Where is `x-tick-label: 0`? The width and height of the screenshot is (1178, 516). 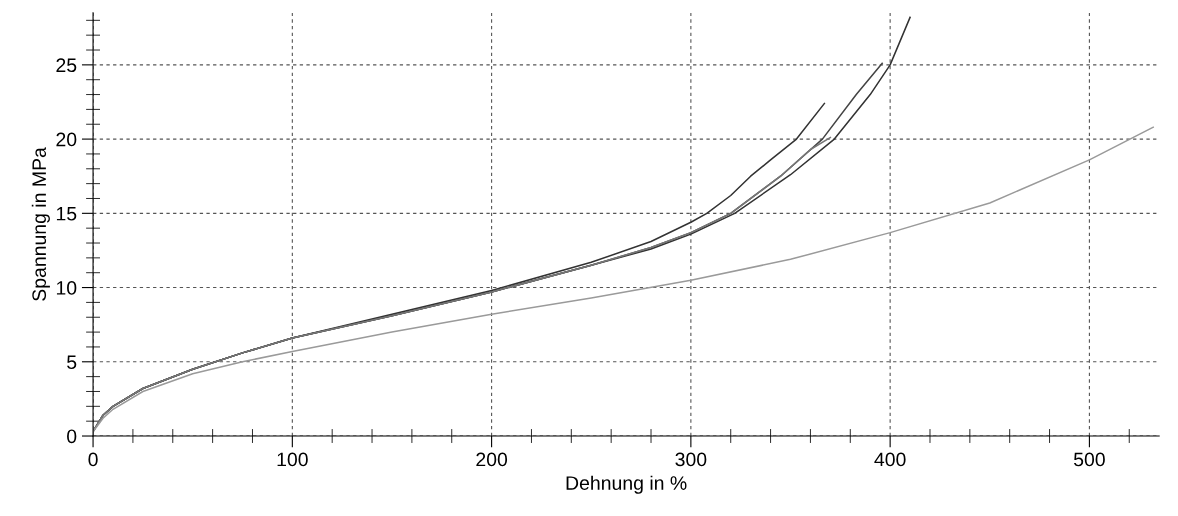
x-tick-label: 0 is located at coordinates (93, 459).